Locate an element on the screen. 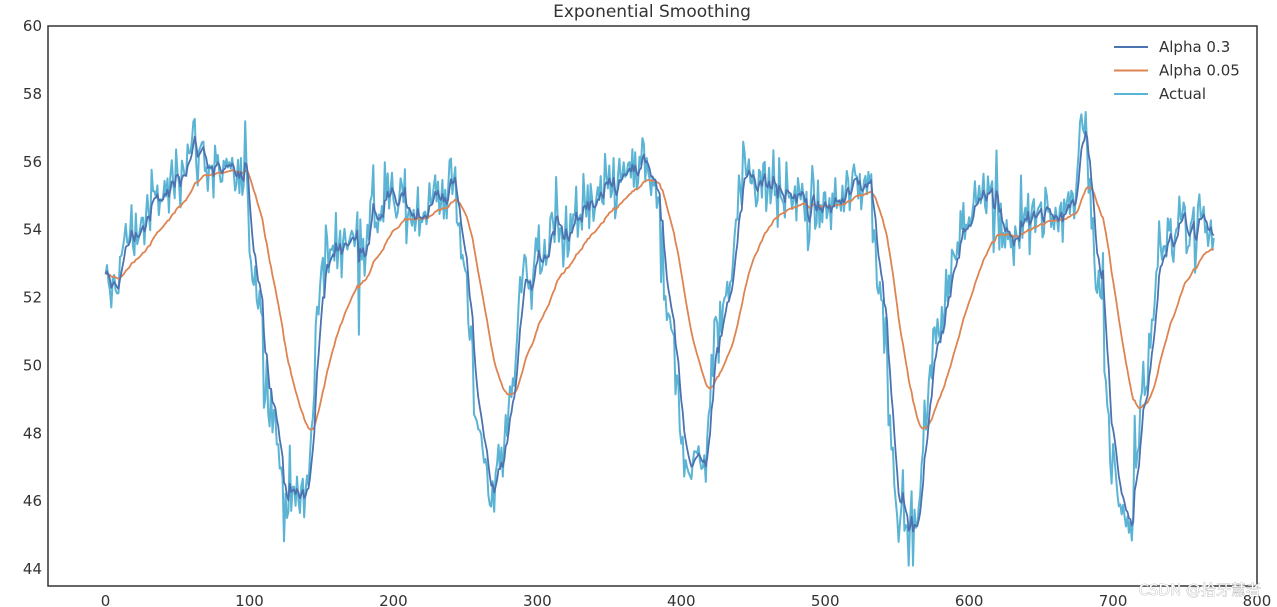 Image resolution: width=1277 pixels, height=607 pixels. y-tick-label: 58 is located at coordinates (32, 94).